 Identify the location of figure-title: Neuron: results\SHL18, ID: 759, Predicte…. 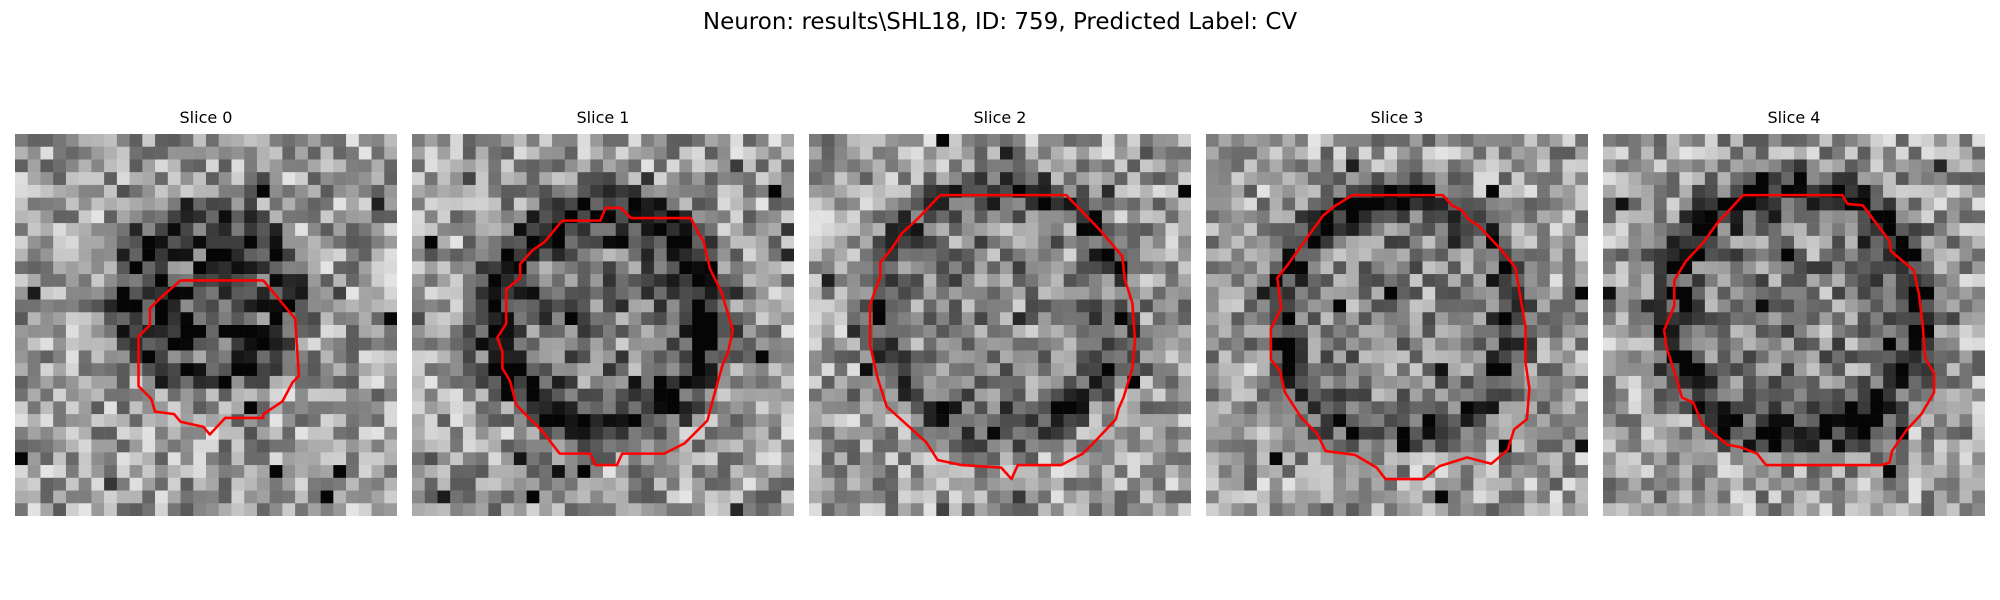
(1000, 22).